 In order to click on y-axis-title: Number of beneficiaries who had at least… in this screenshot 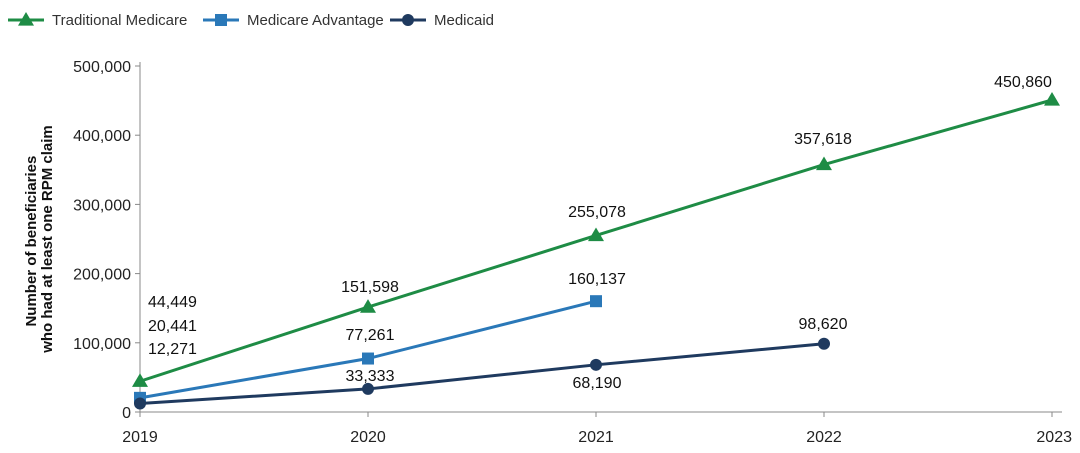, I will do `click(39, 239)`.